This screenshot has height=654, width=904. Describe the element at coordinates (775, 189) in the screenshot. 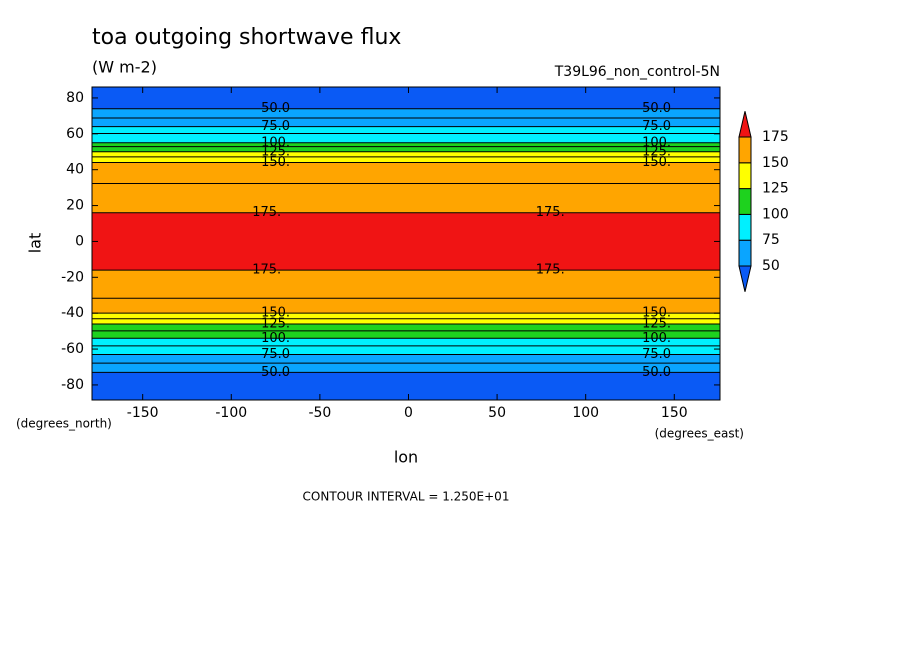

I see `colorbar-label: 125` at that location.